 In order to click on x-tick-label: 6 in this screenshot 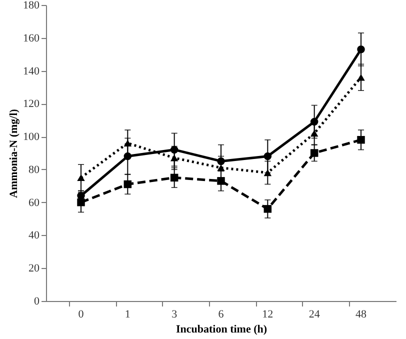, I will do `click(221, 314)`.